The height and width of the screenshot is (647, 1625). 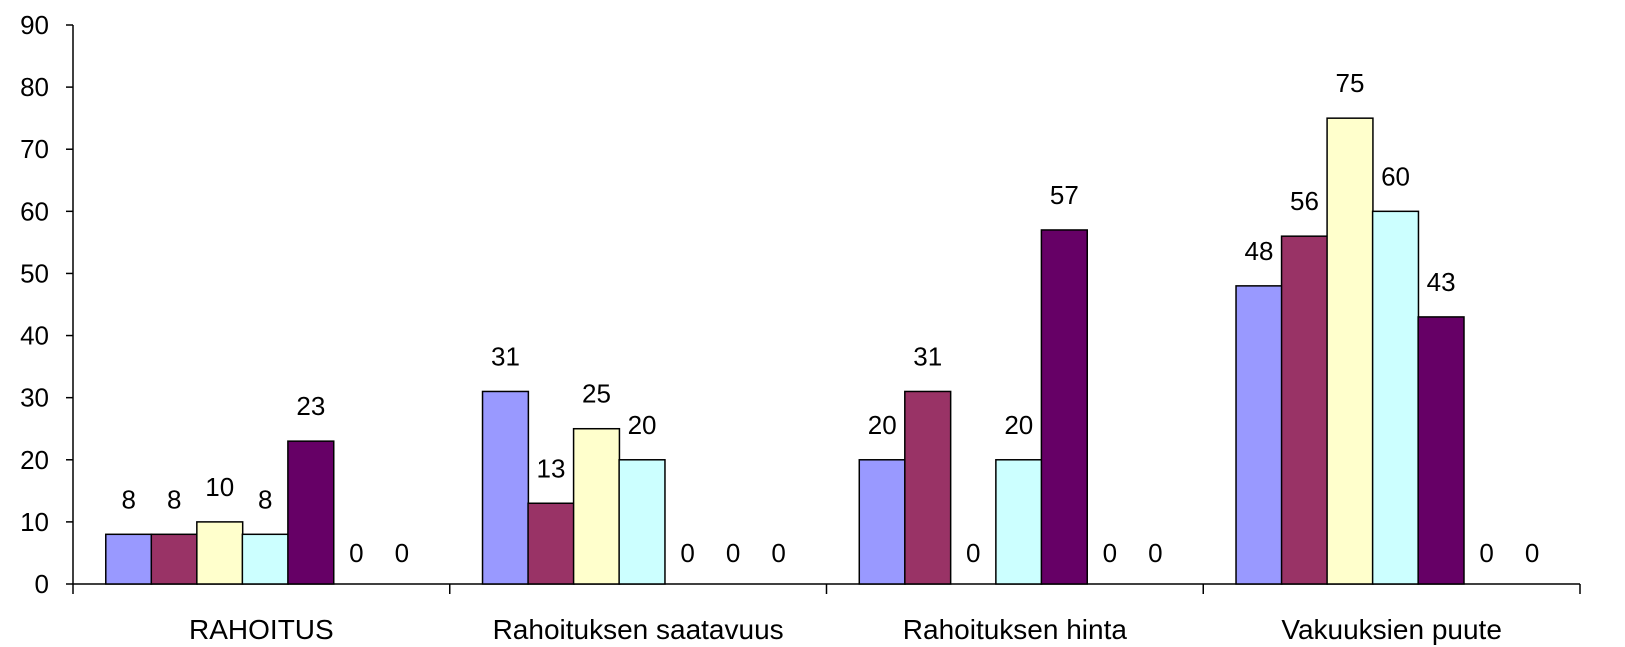 I want to click on data-label: 48, so click(x=1258, y=251).